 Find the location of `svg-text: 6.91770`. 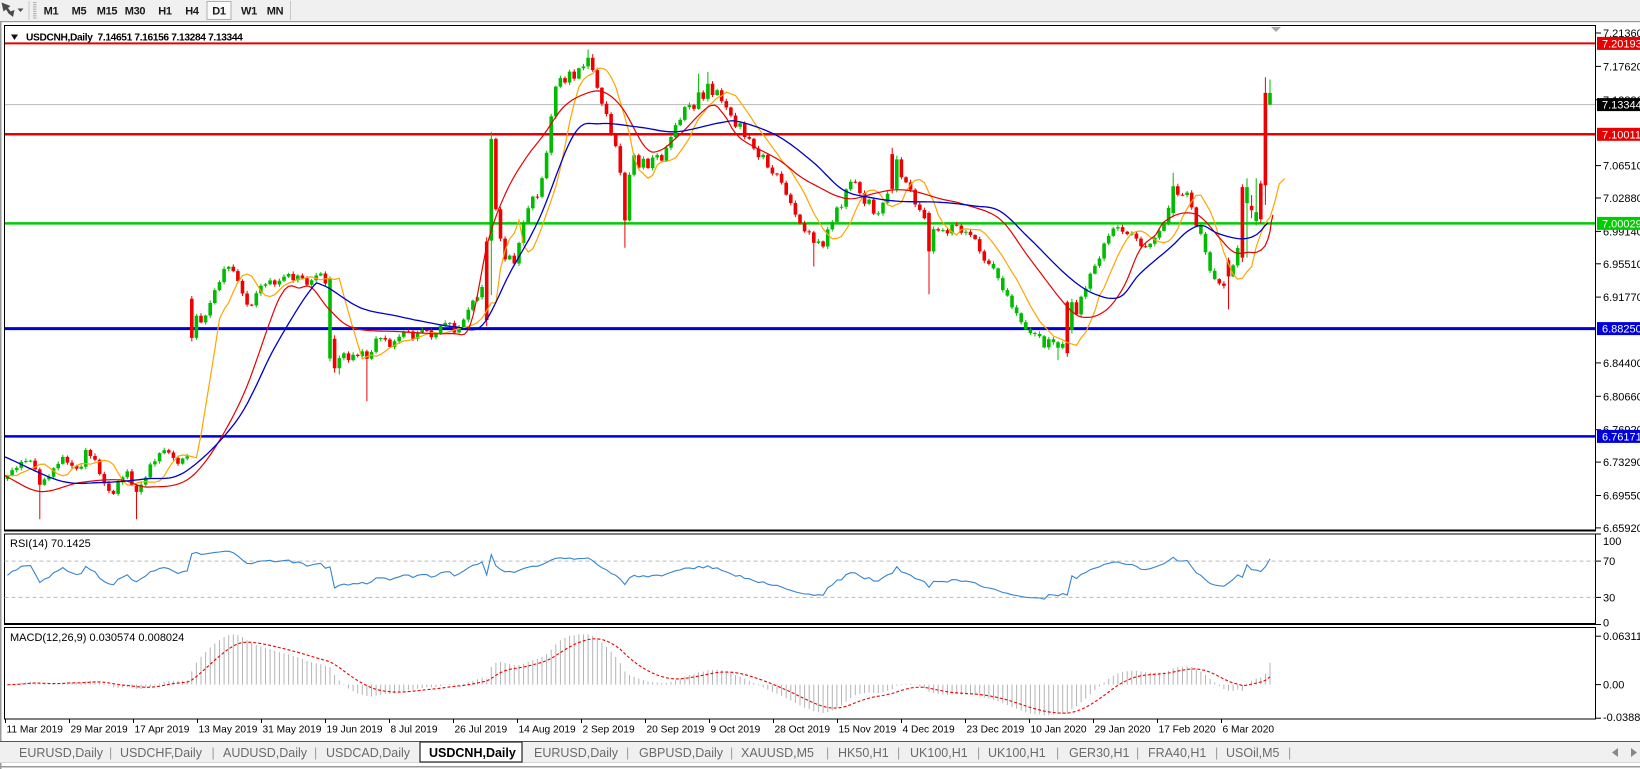

svg-text: 6.91770 is located at coordinates (1621, 298).